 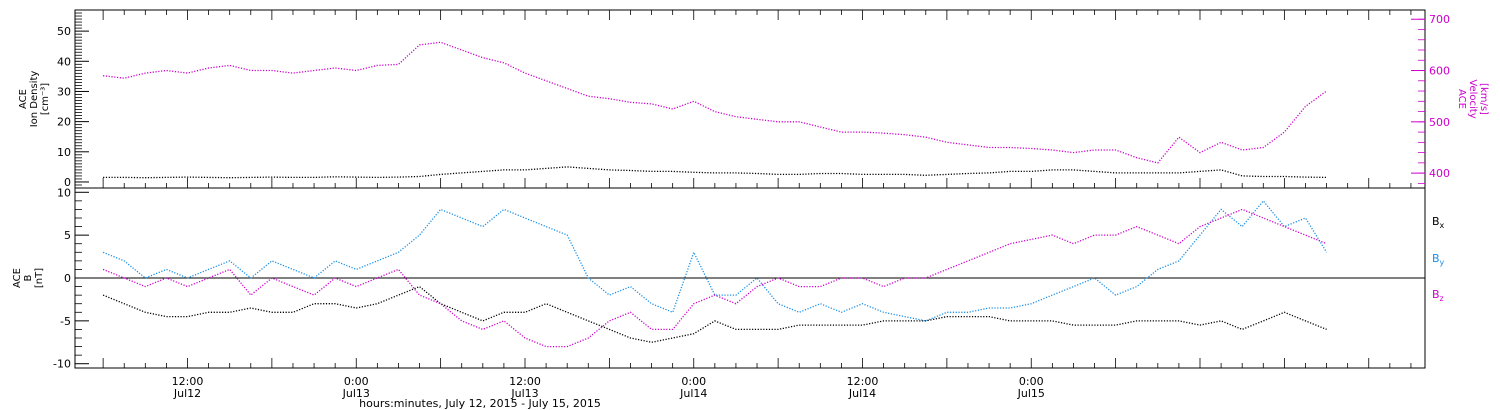 I want to click on b-label-1: ACE, so click(x=17, y=278).